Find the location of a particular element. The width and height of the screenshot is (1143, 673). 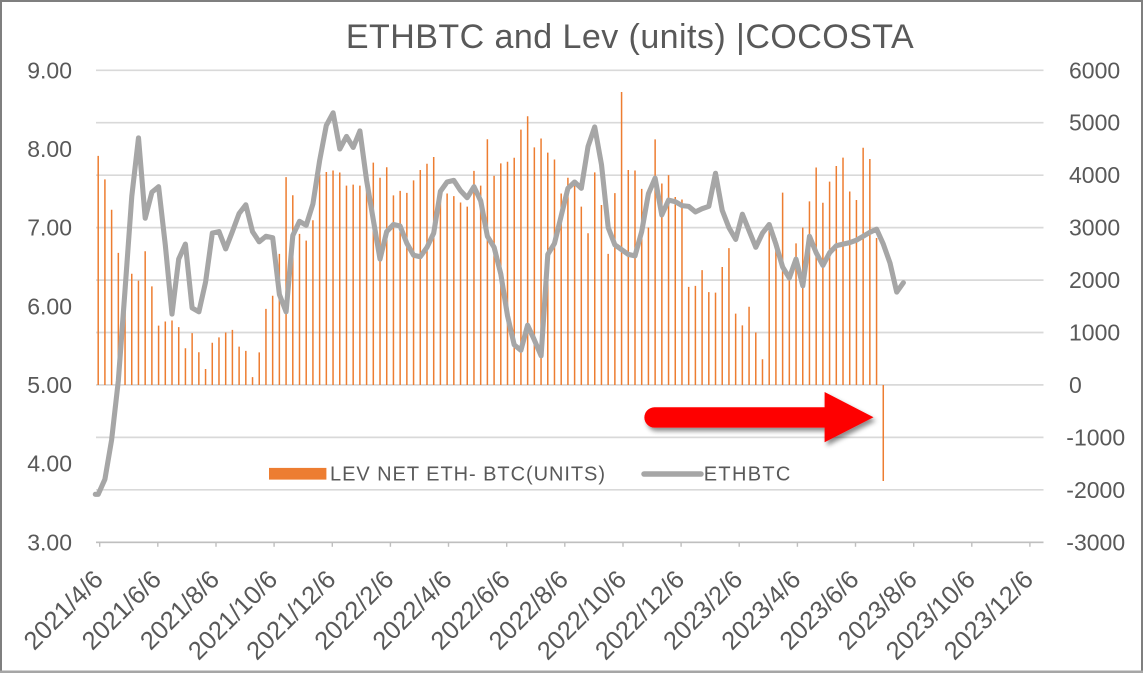

svg-text: LEV NET ETH- BTC(UNITS) is located at coordinates (468, 475).